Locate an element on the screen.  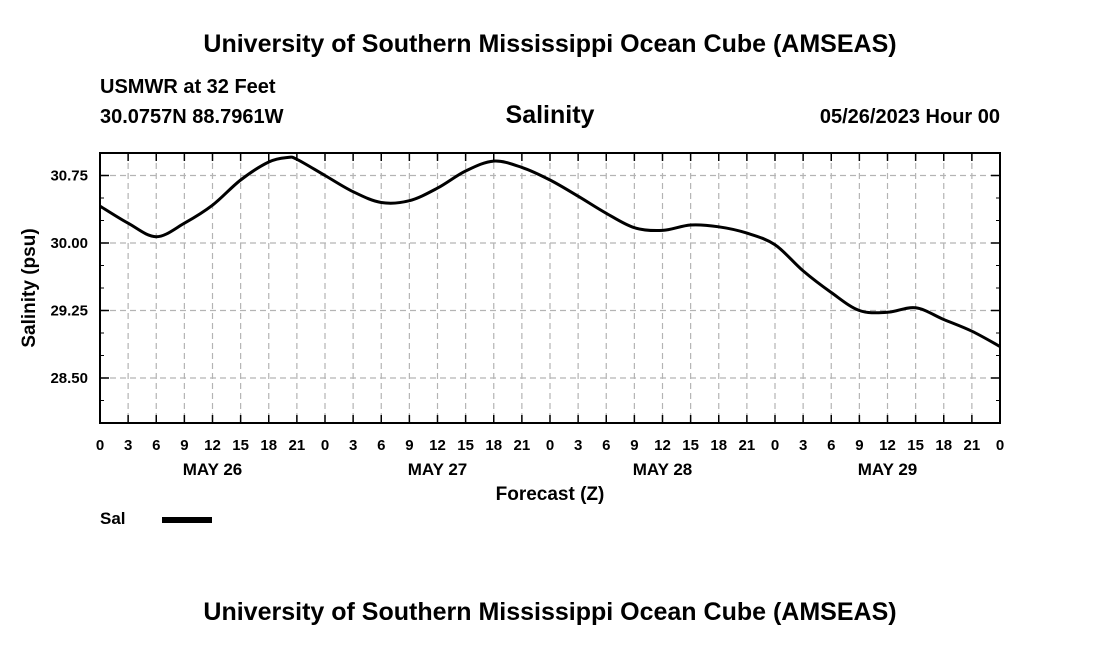
y-tick-label: 30.00 is located at coordinates (69, 243).